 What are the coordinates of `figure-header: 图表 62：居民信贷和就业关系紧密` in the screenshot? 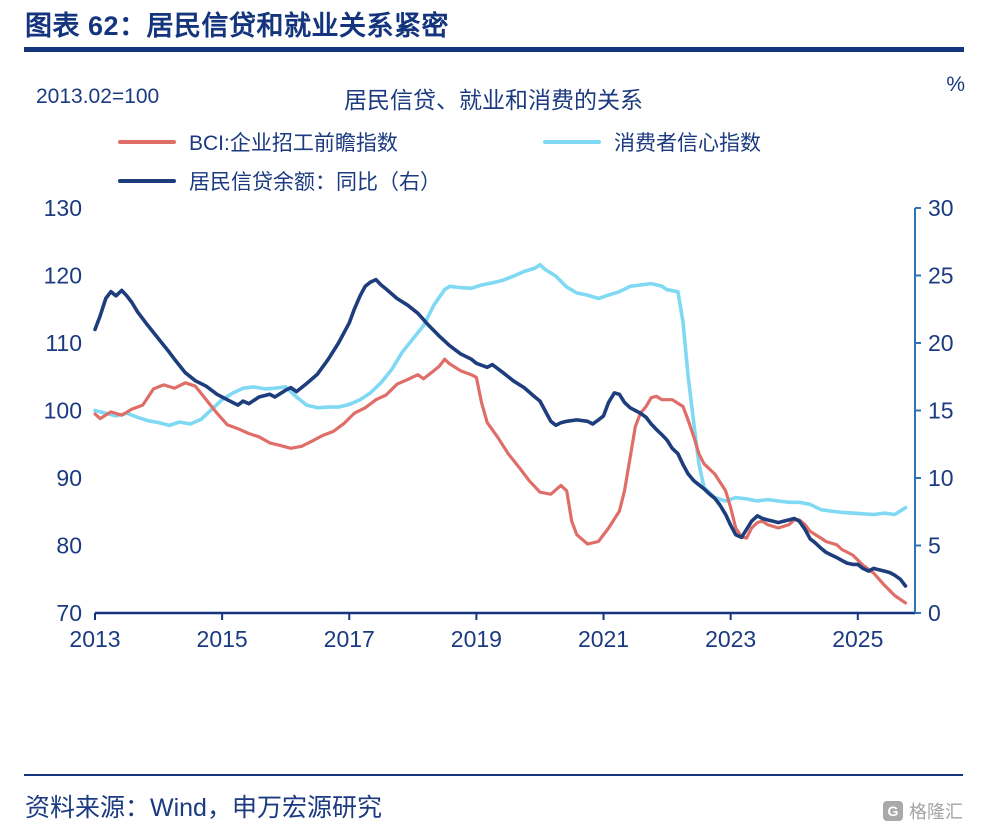 It's located at (493, 22).